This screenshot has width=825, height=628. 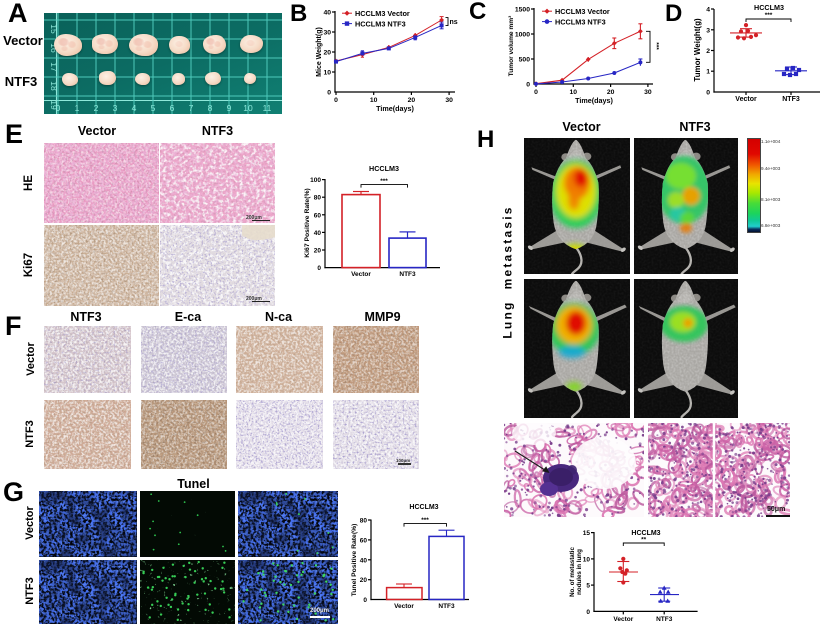 I want to click on svg-text: 1500, so click(x=522, y=10).